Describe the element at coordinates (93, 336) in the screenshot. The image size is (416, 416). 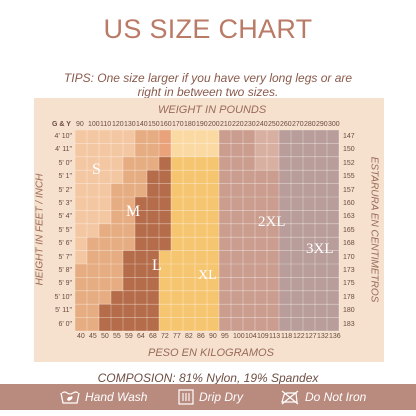
I see `kg-tick: 45` at that location.